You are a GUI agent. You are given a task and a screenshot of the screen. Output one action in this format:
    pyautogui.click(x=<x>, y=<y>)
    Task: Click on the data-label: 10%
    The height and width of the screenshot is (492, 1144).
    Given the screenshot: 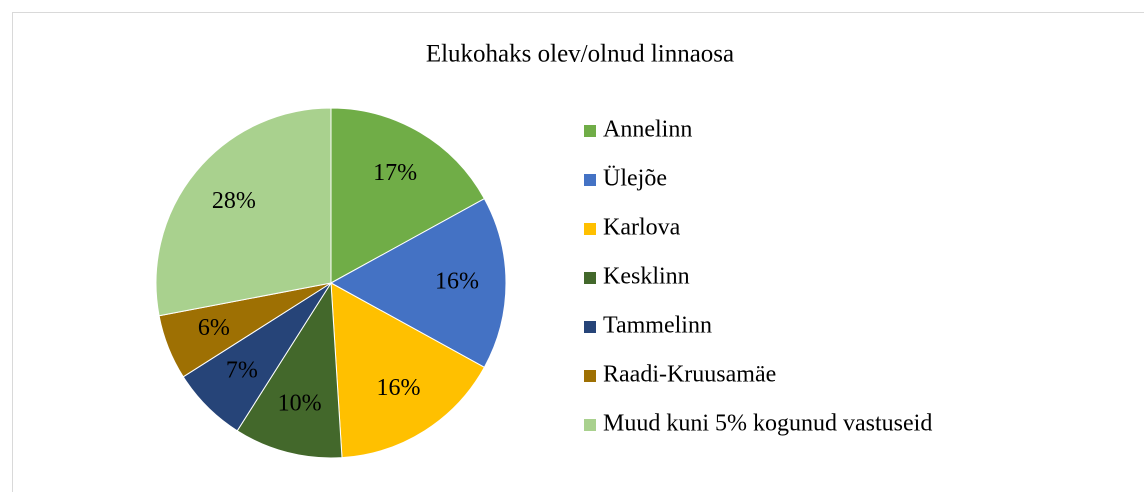 What is the action you would take?
    pyautogui.click(x=300, y=404)
    